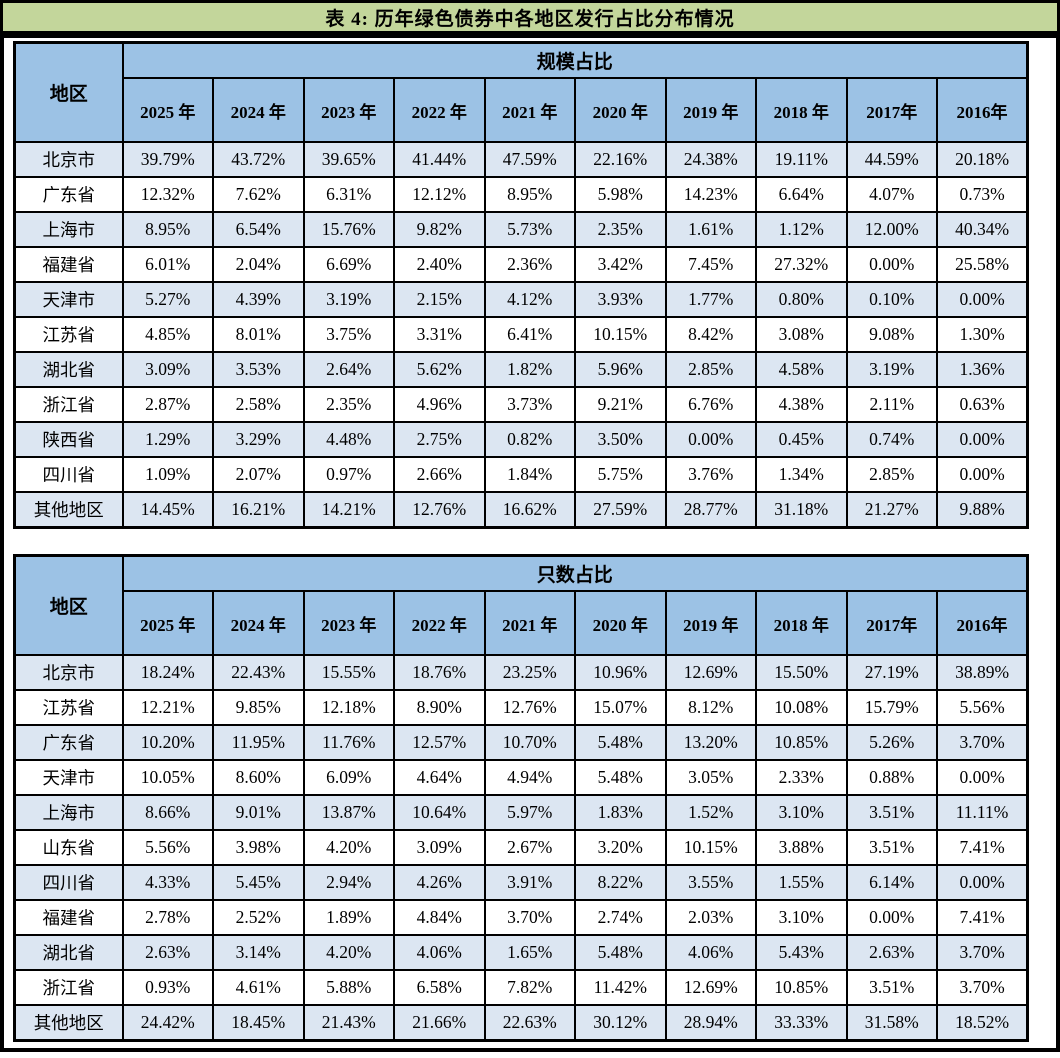  I want to click on header-row-group: 地区 规模占比, so click(521, 92).